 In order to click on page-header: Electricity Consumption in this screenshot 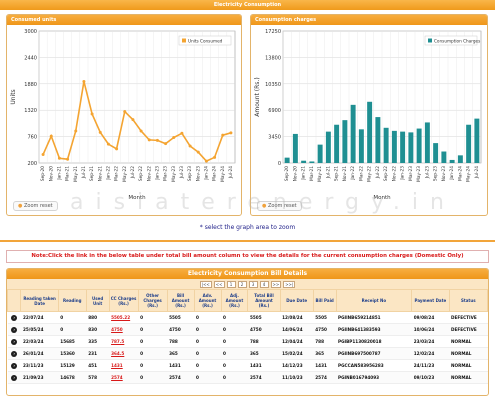, I will do `click(247, 5)`.